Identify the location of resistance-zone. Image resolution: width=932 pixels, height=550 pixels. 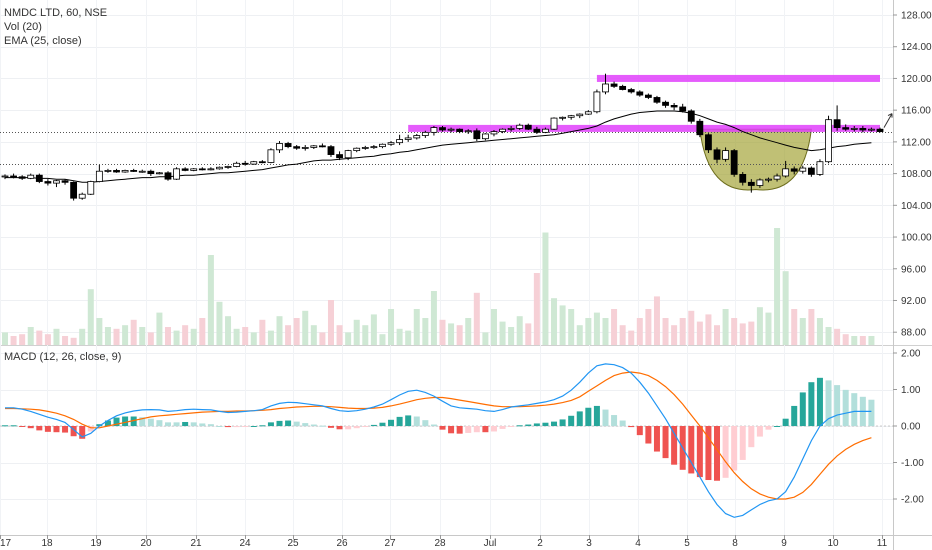
(738, 78).